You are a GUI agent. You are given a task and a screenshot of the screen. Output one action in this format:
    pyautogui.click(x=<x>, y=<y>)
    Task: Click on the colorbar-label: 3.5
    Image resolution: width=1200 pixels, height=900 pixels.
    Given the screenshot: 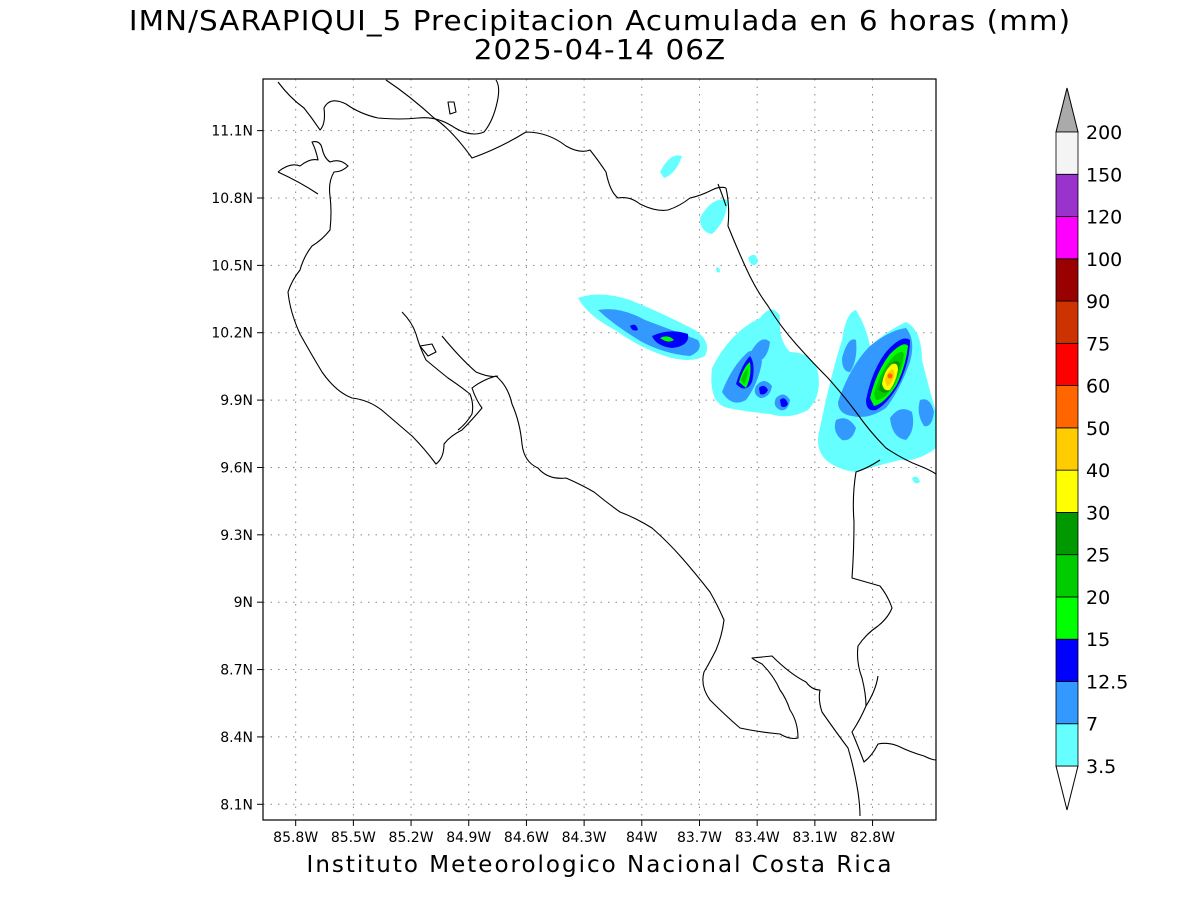 What is the action you would take?
    pyautogui.click(x=1101, y=767)
    